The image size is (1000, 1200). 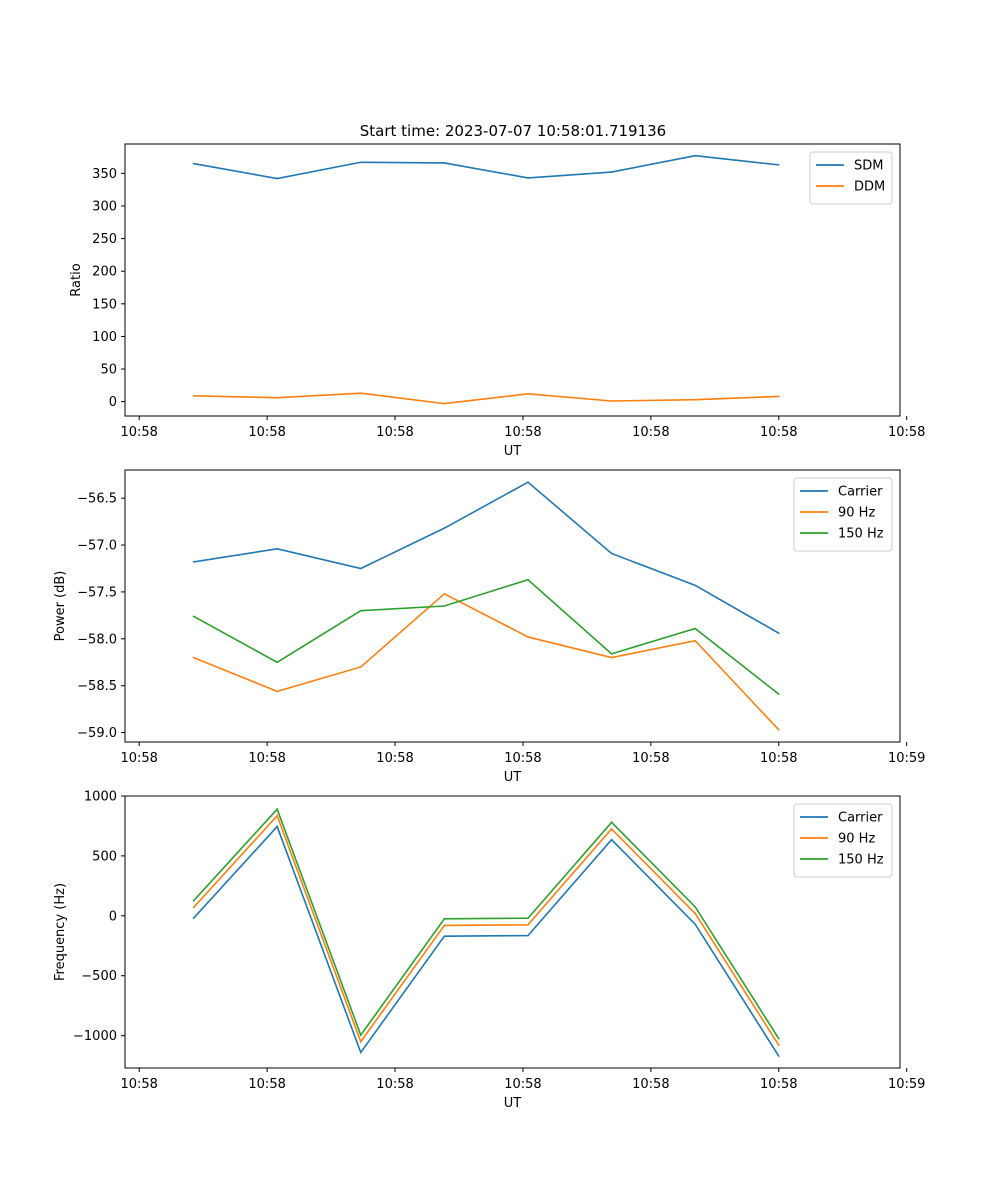 I want to click on y-tick-label: −58.5, so click(x=97, y=686).